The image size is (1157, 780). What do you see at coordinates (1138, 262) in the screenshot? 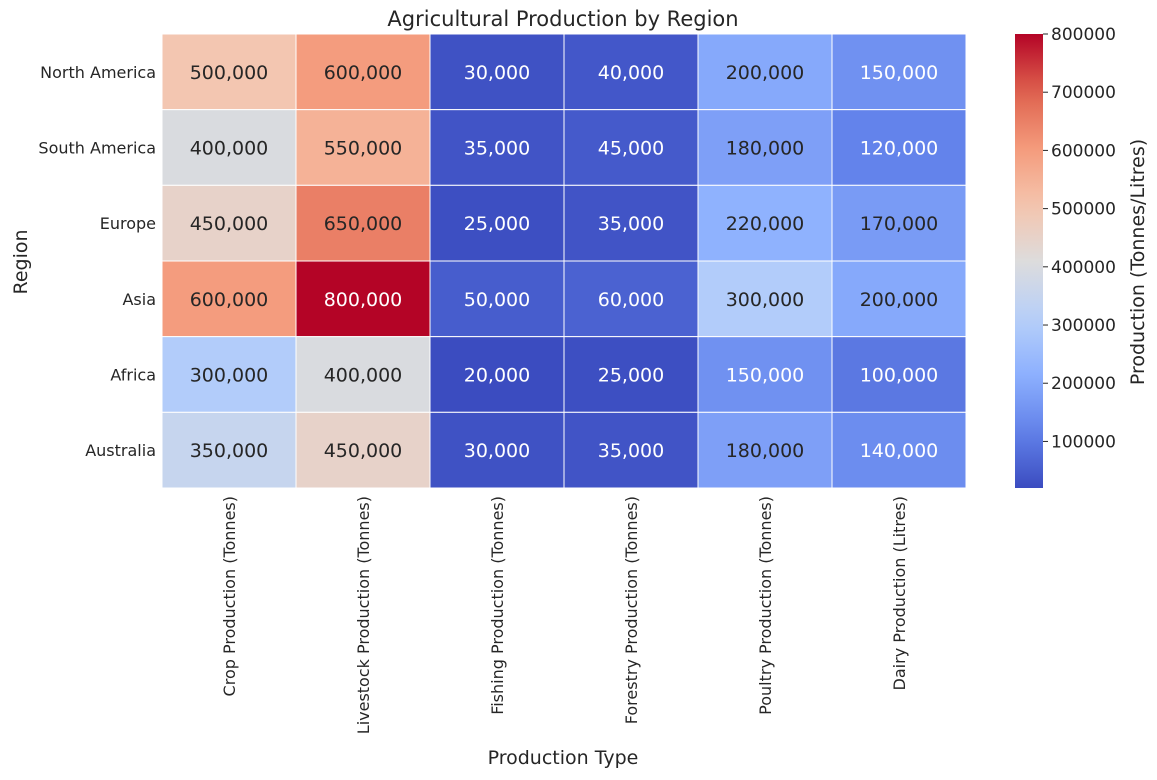
I see `colorbar-label: Production (Tonnes/Litres)` at bounding box center [1138, 262].